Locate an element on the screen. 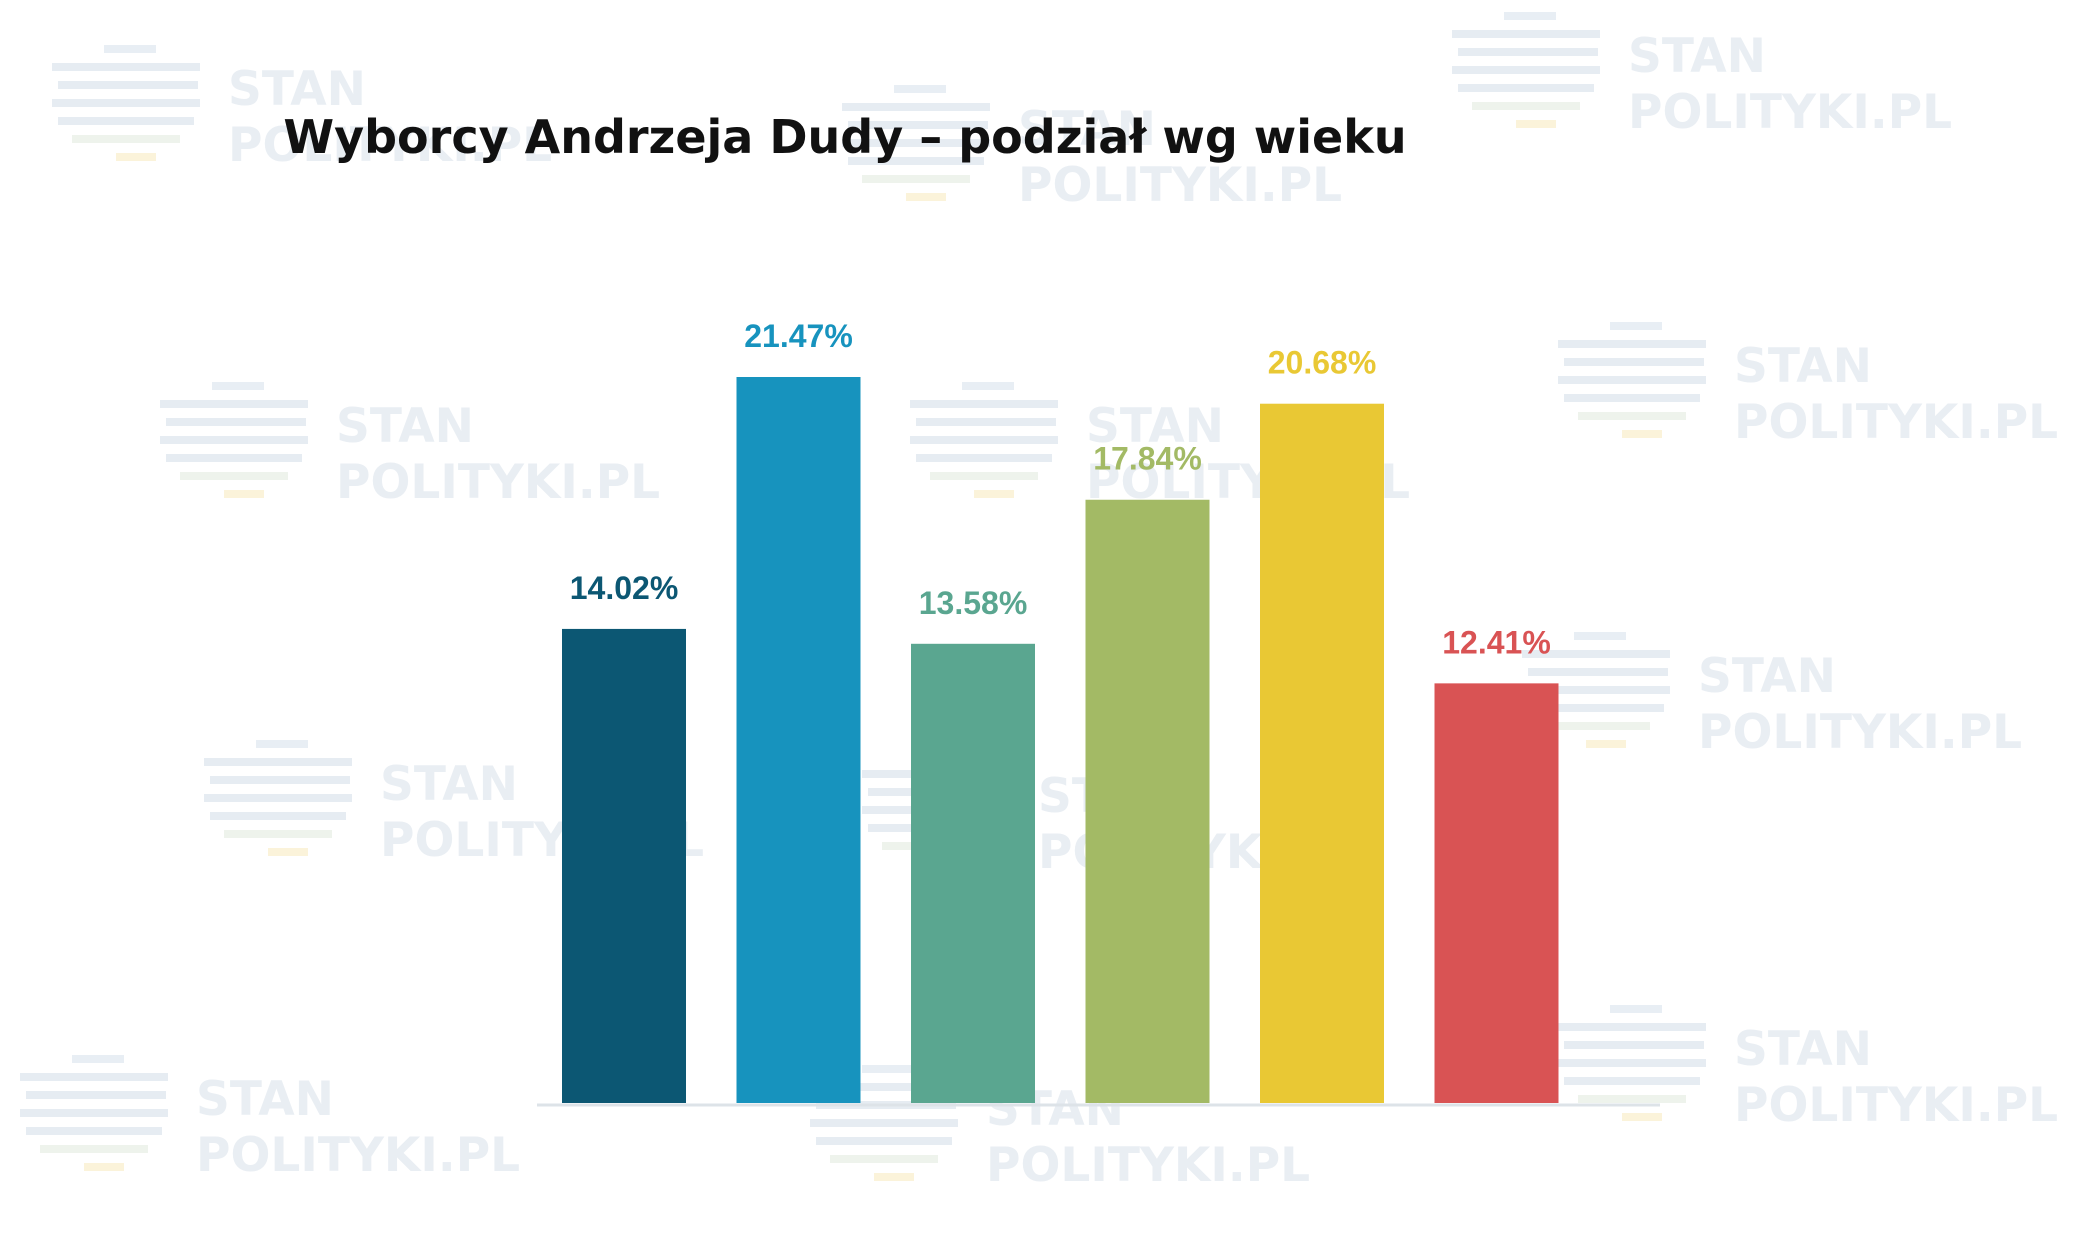 This screenshot has width=2090, height=1246. chart-title: Wyborcy Andrzeja Dudy – podział wg wieku is located at coordinates (844, 137).